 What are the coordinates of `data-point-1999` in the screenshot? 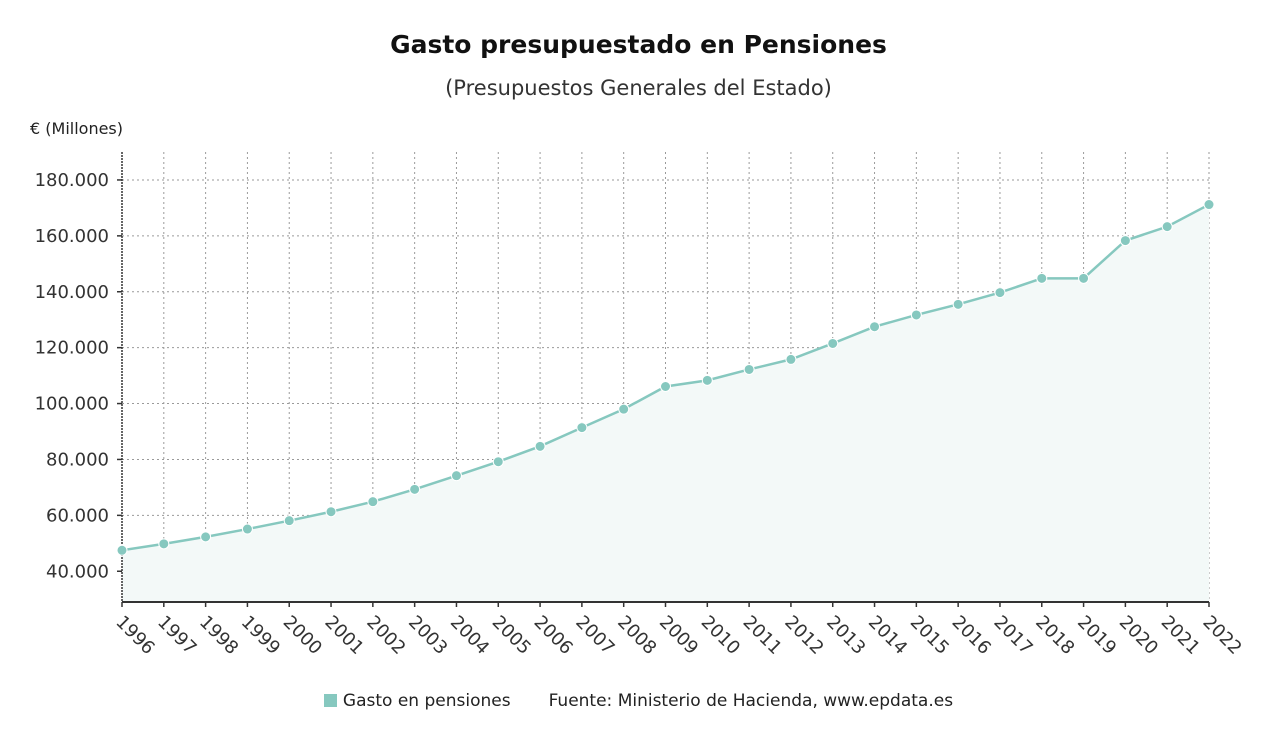 It's located at (247, 529).